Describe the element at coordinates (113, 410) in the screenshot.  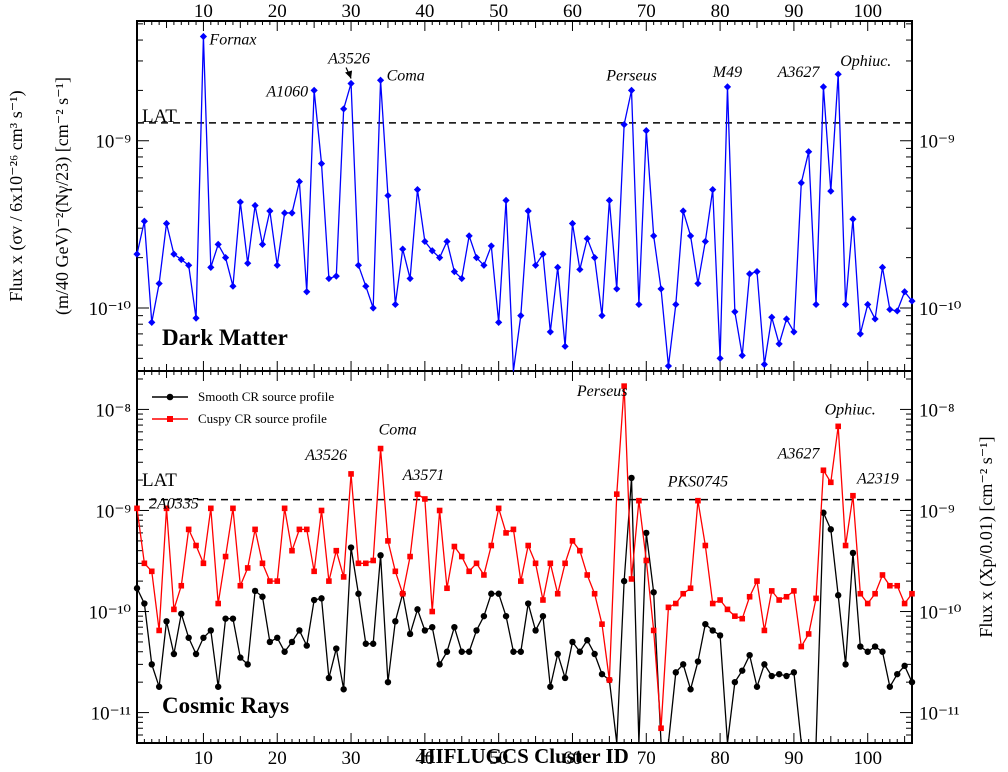
I see `bottom-ytick-label-left: 10⁻⁸` at that location.